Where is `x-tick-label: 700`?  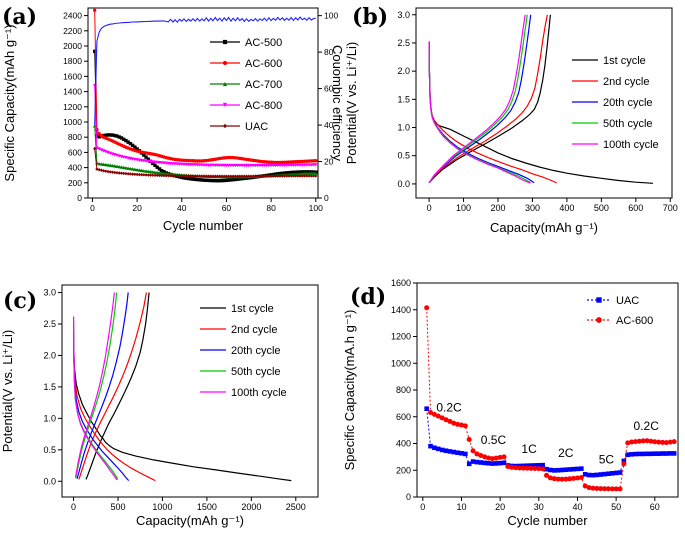 x-tick-label: 700 is located at coordinates (670, 208).